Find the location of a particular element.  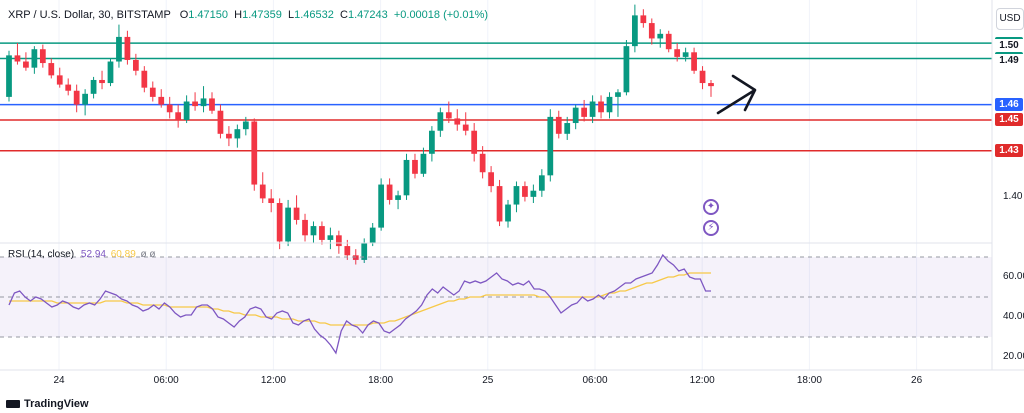

time-tick-label: 25 is located at coordinates (488, 380).